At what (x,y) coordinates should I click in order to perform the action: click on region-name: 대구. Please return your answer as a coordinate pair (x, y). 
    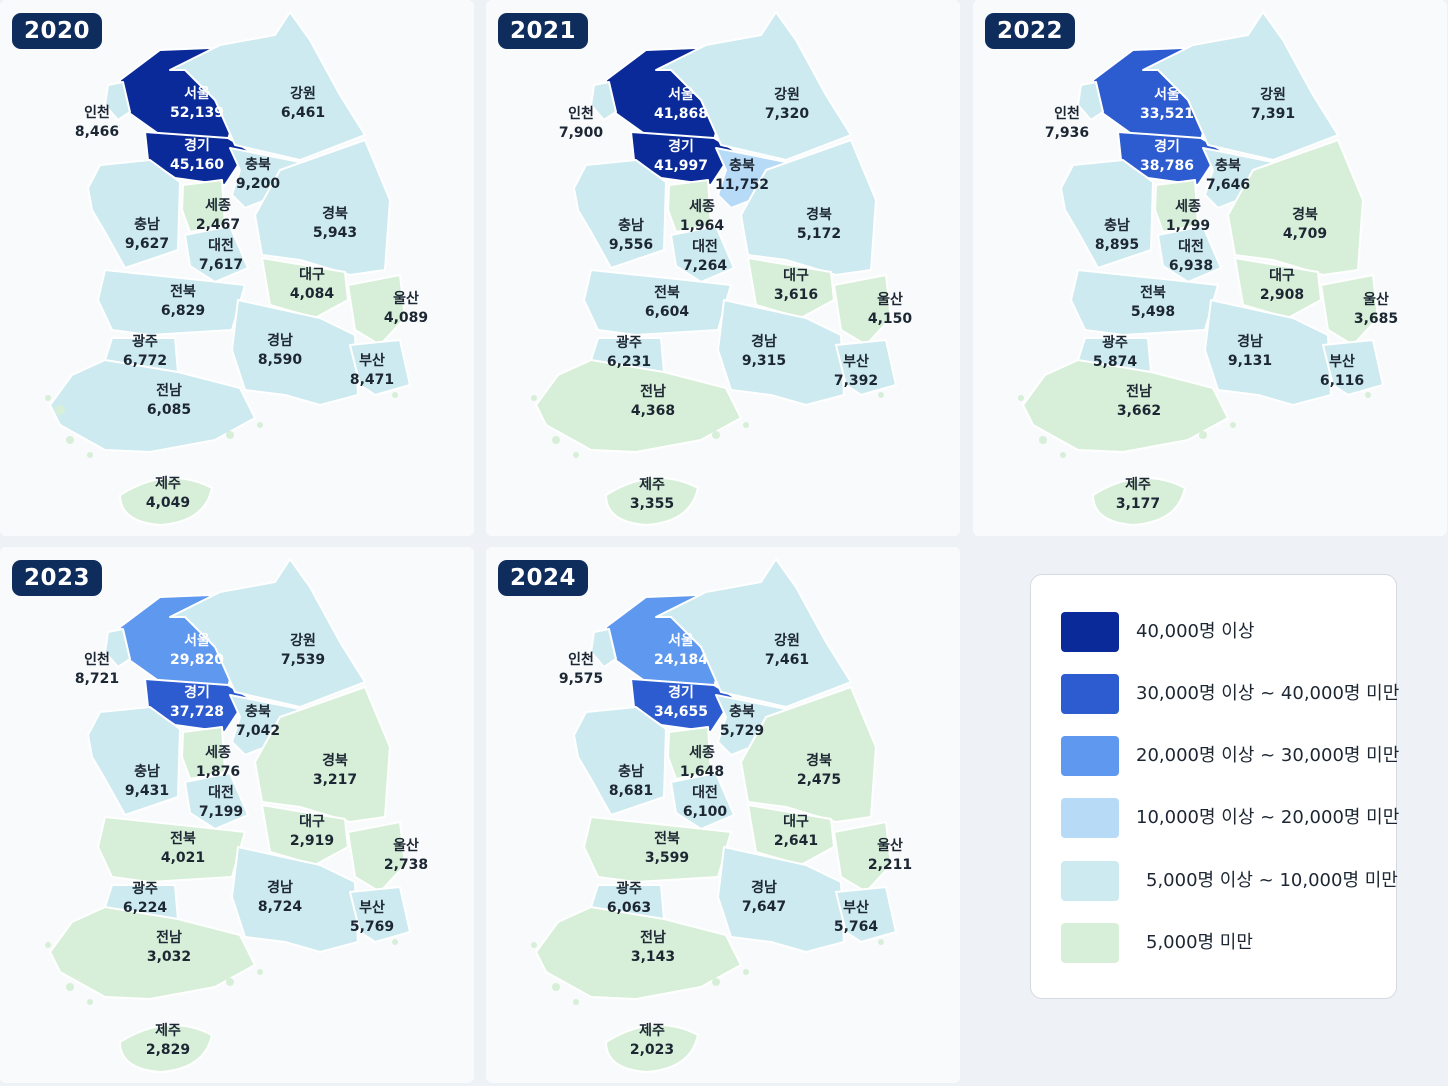
    Looking at the image, I should click on (796, 822).